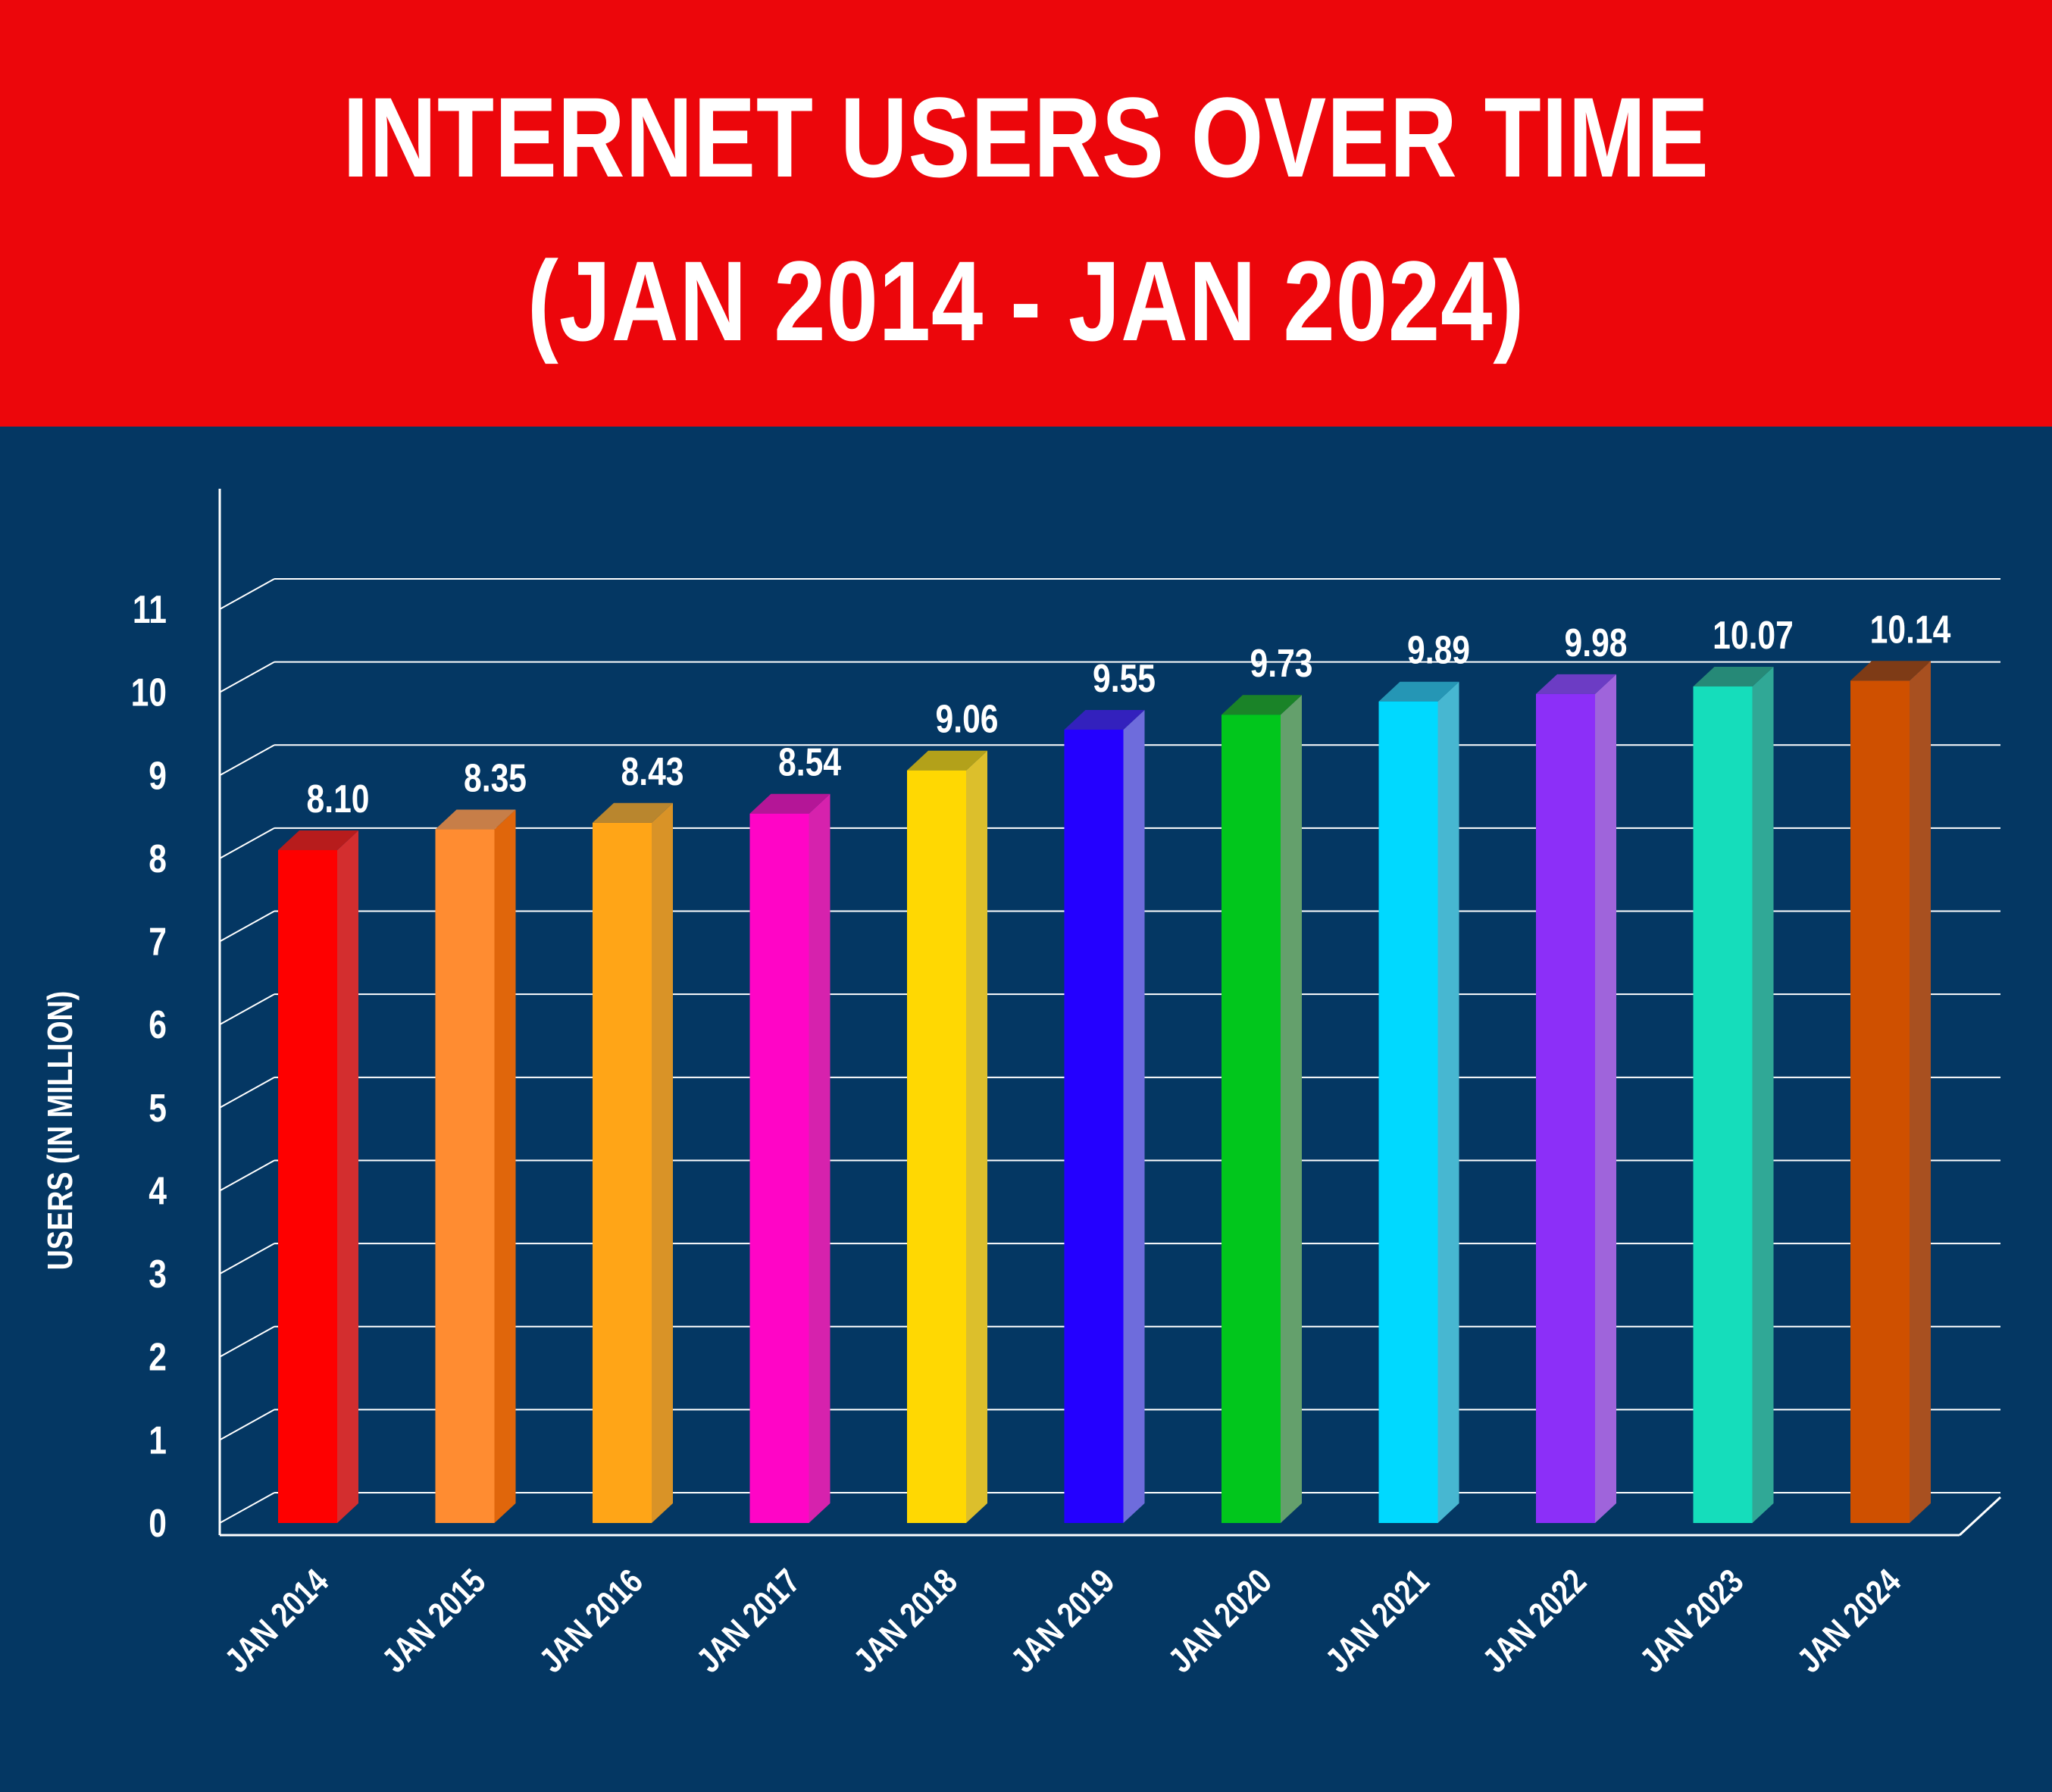 The height and width of the screenshot is (1792, 2052). Describe the element at coordinates (1026, 137) in the screenshot. I see `chart-title-line-1: INTERNET USERS OVER TIME` at that location.